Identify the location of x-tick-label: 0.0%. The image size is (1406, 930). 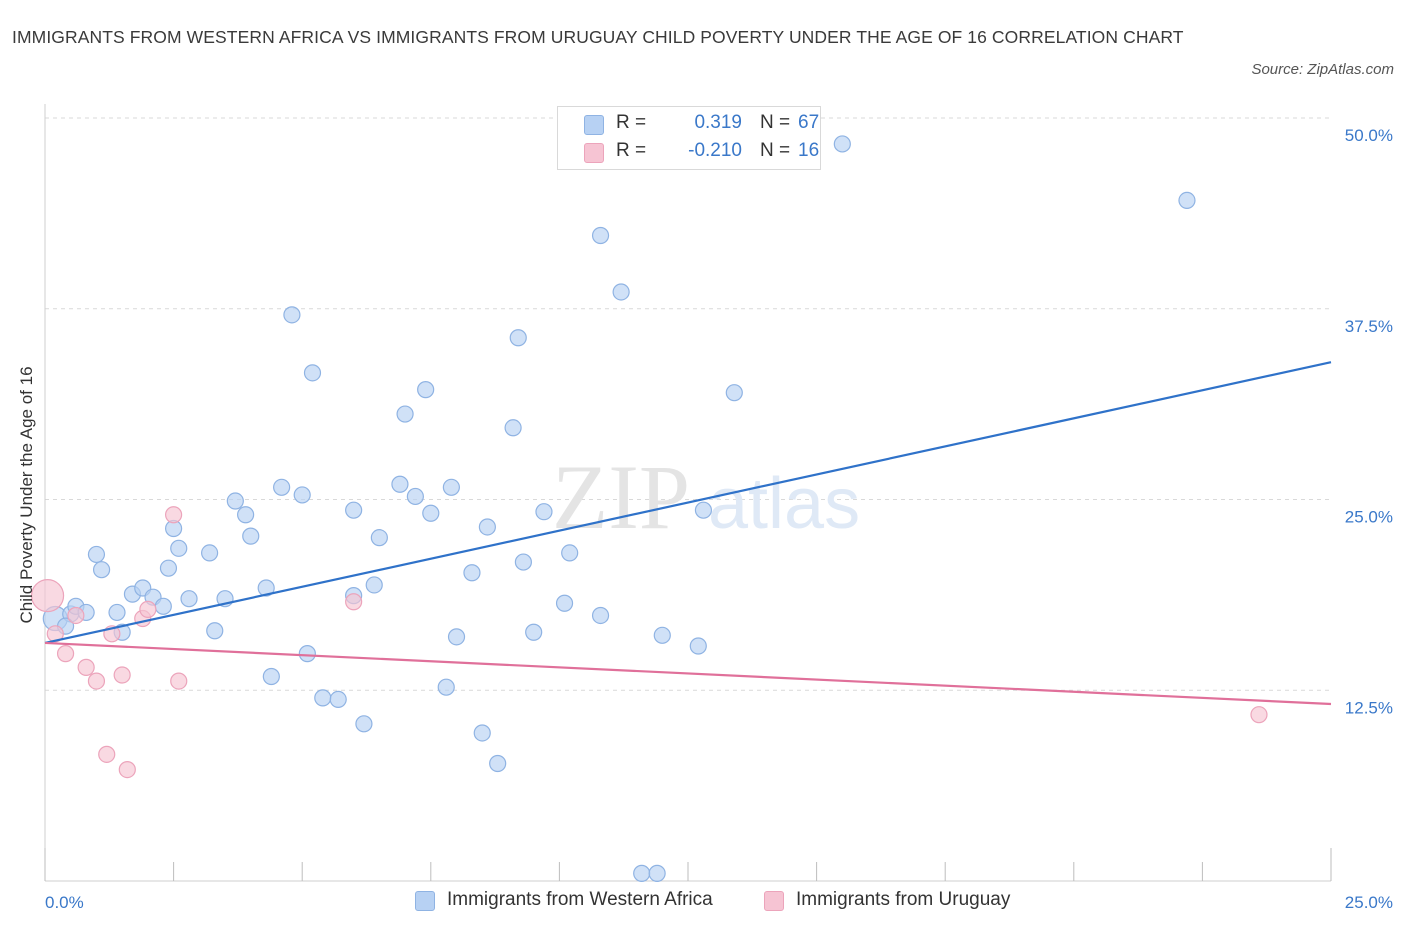
(64, 902).